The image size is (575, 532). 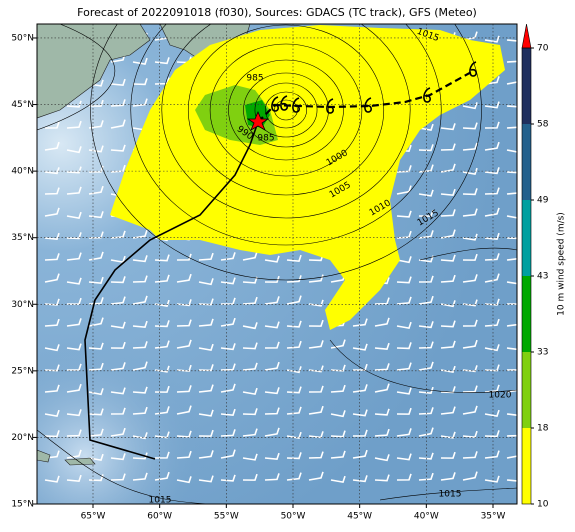 I want to click on y-tick-label: 20°N, so click(x=22, y=438).